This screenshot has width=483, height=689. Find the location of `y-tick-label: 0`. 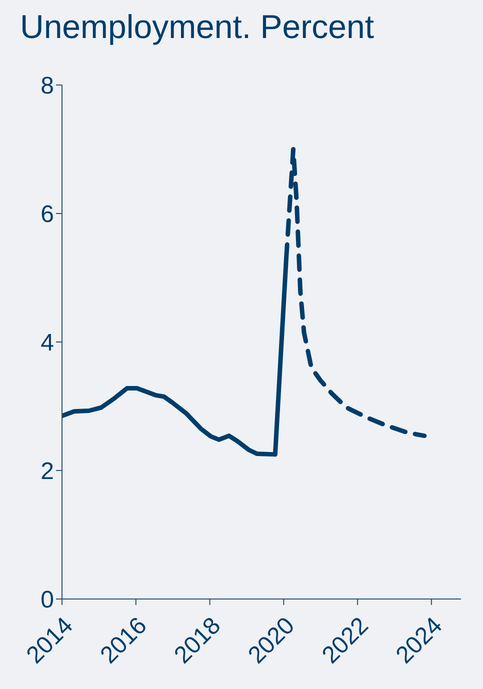

y-tick-label: 0 is located at coordinates (47, 600).